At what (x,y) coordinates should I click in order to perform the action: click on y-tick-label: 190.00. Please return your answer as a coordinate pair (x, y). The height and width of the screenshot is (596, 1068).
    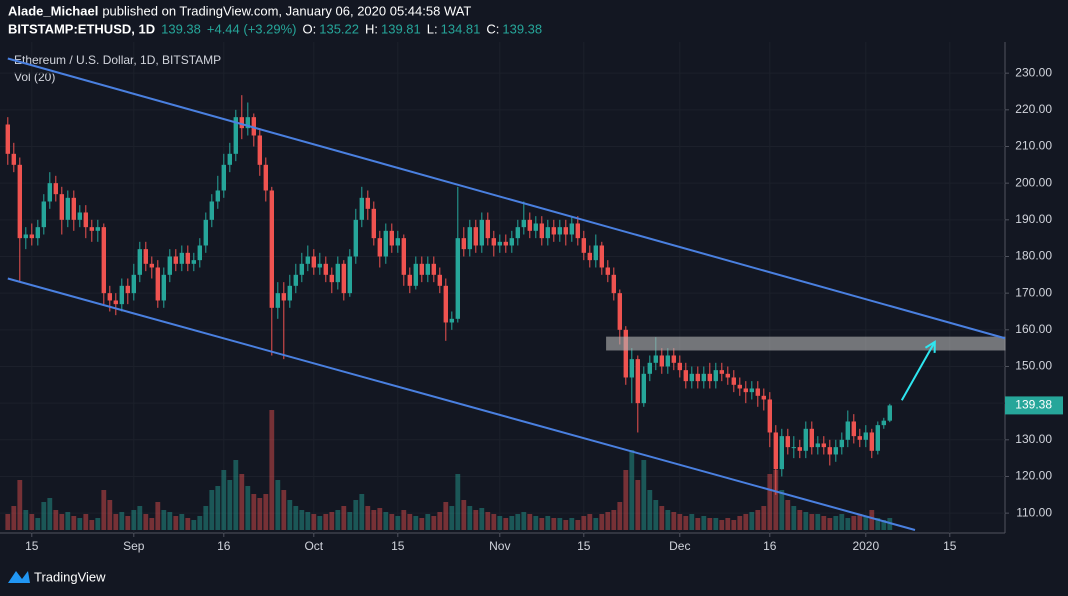
    Looking at the image, I should click on (1033, 219).